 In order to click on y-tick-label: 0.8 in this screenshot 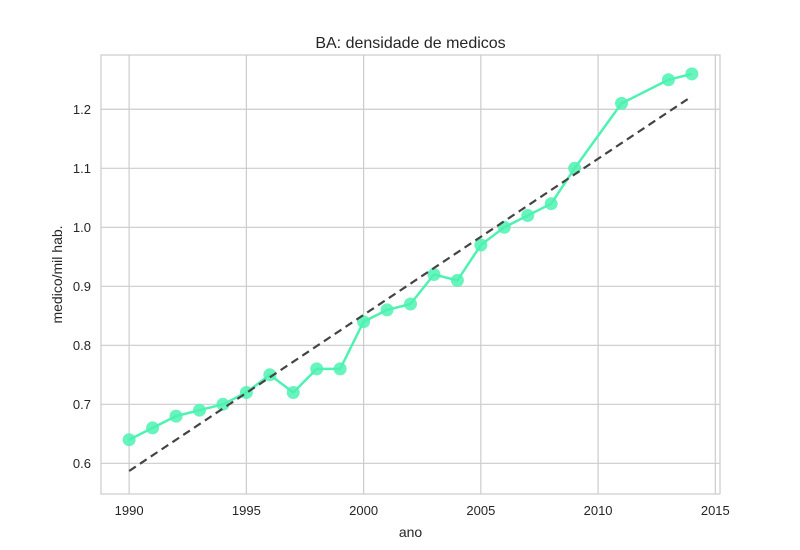, I will do `click(82, 345)`.